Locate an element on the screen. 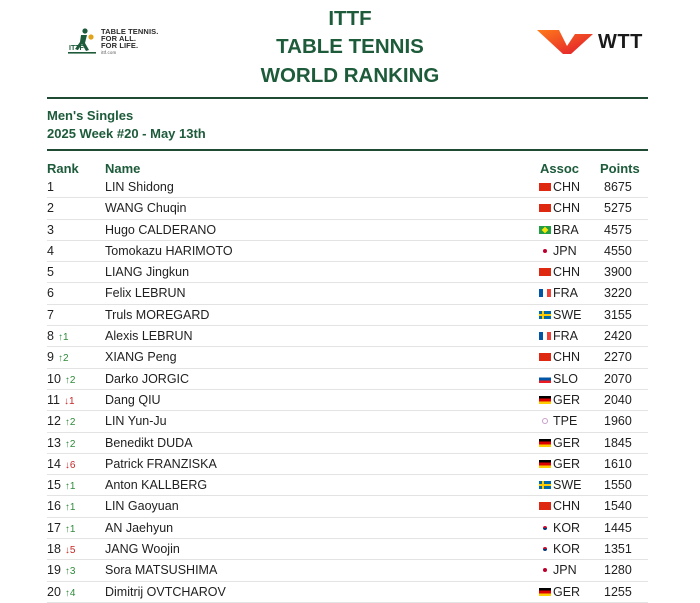  table-row: 6 Felix LEBRUN FRA 3220 is located at coordinates (347, 294).